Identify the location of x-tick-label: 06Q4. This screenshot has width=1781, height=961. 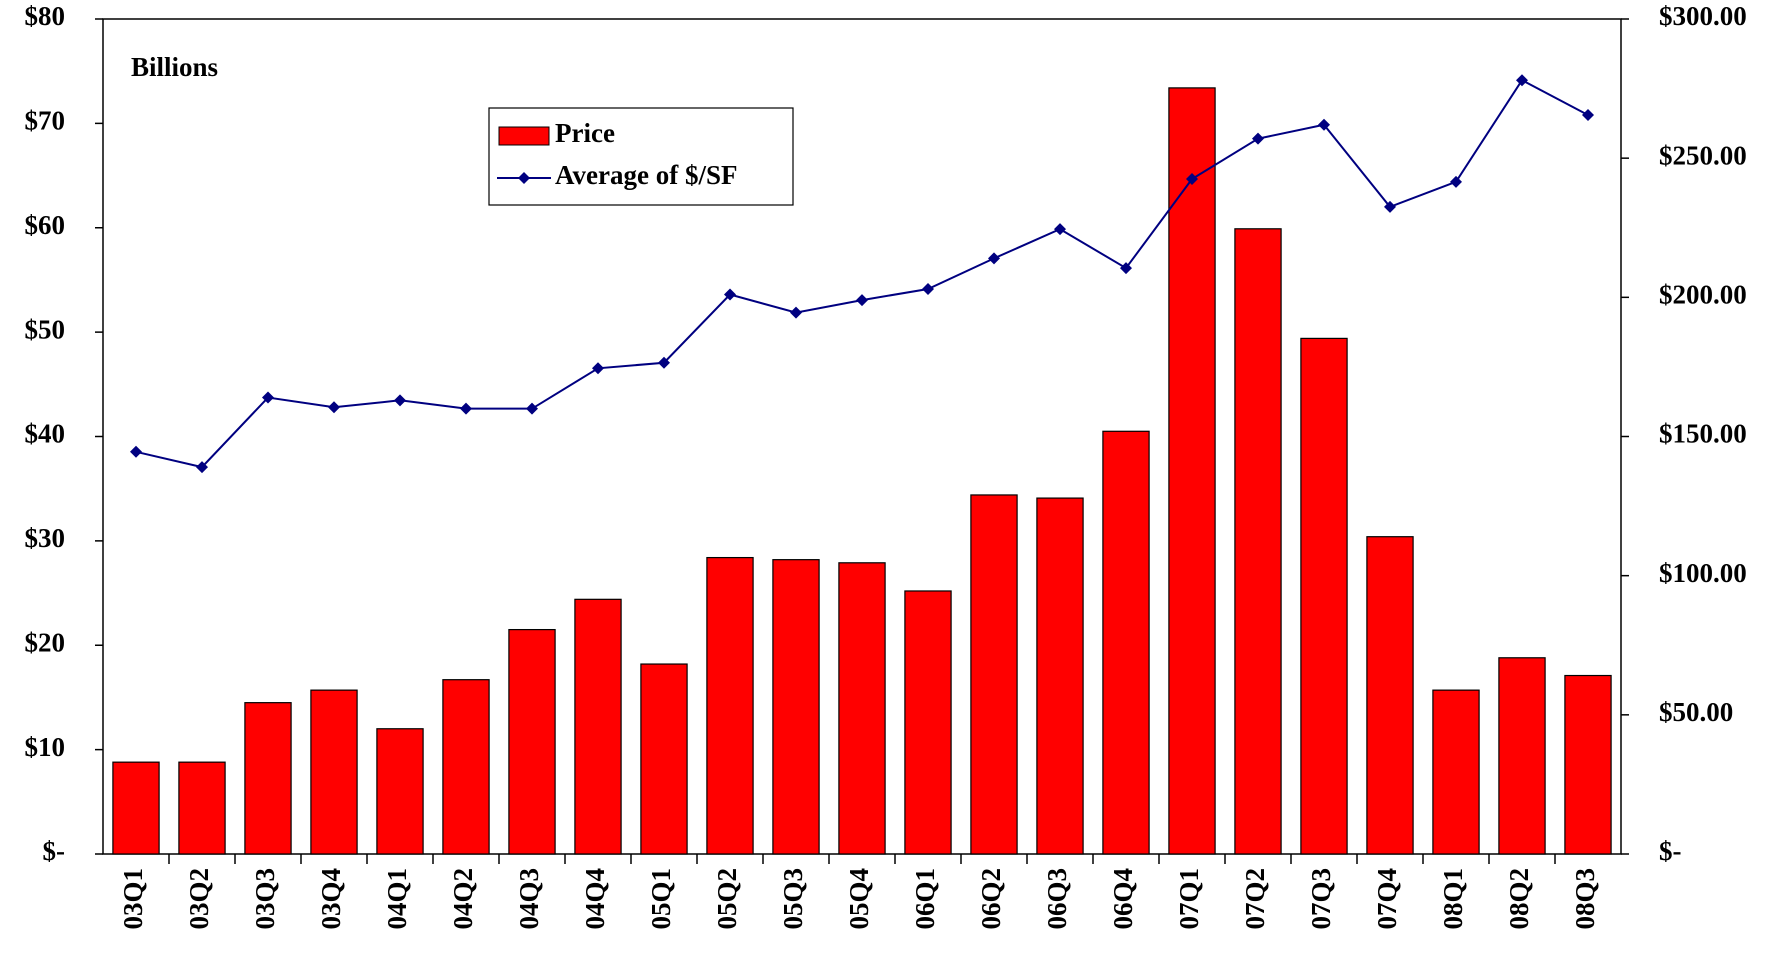
(1123, 899).